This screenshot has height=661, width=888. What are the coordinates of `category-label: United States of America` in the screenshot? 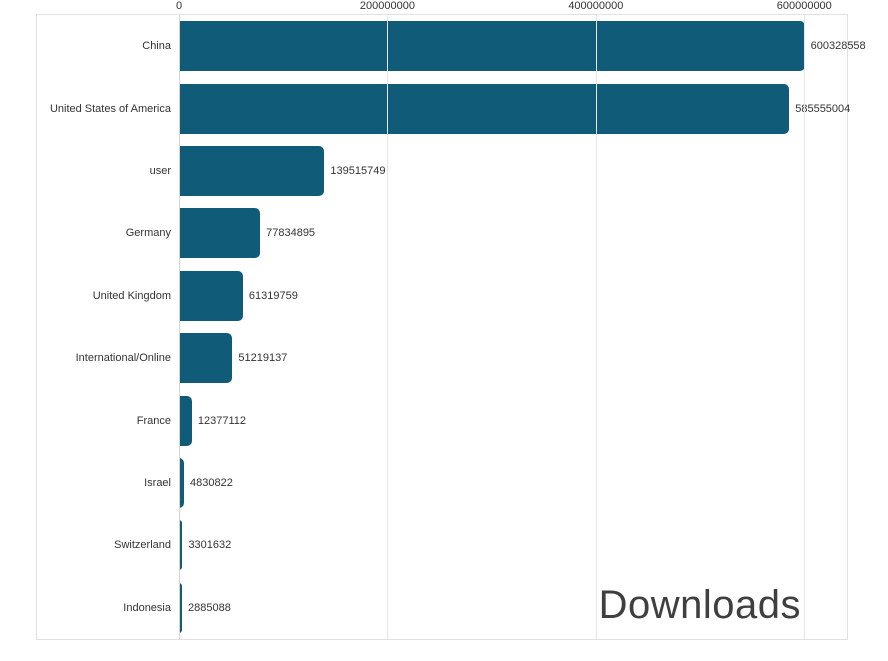 It's located at (110, 108).